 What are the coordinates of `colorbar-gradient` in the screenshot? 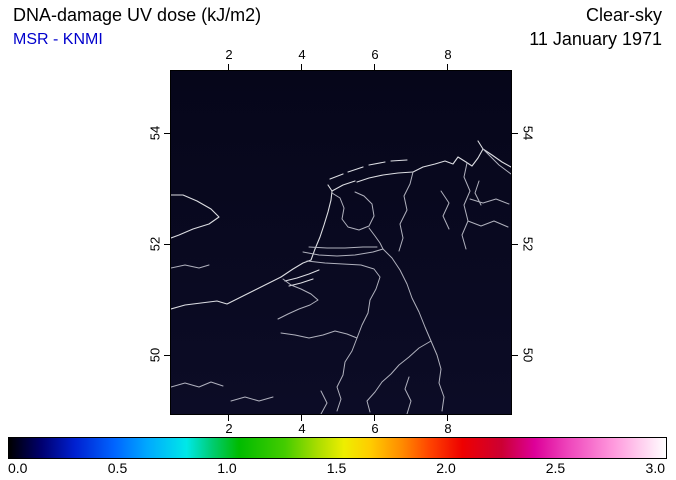 It's located at (337, 448).